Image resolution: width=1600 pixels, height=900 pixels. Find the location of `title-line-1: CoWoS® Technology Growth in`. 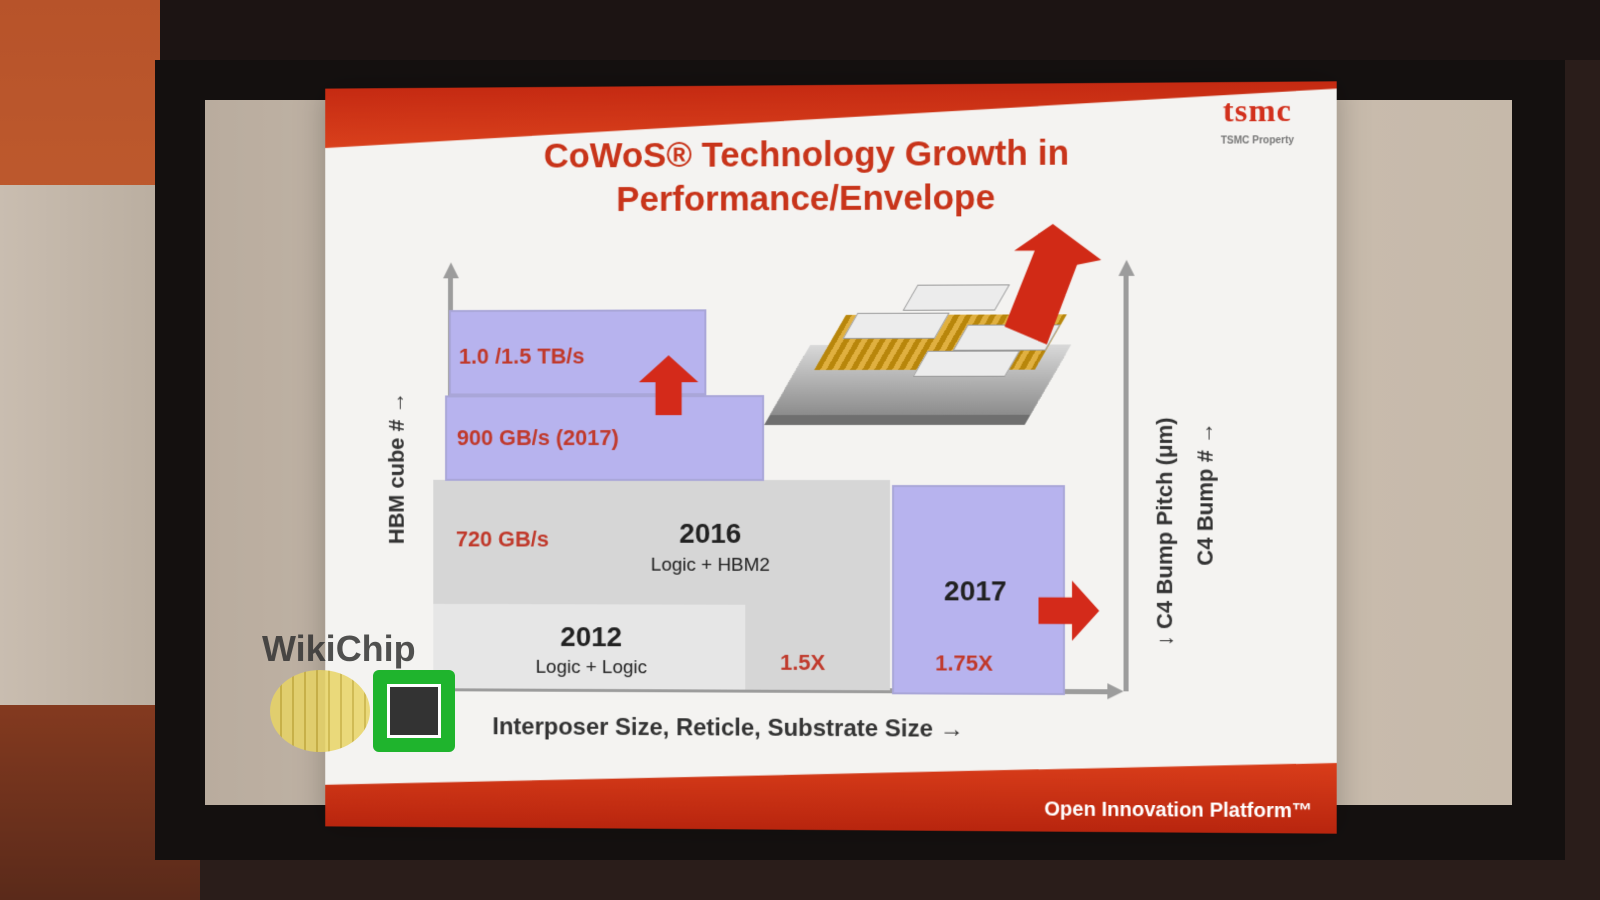

title-line-1: CoWoS® Technology Growth in is located at coordinates (806, 154).